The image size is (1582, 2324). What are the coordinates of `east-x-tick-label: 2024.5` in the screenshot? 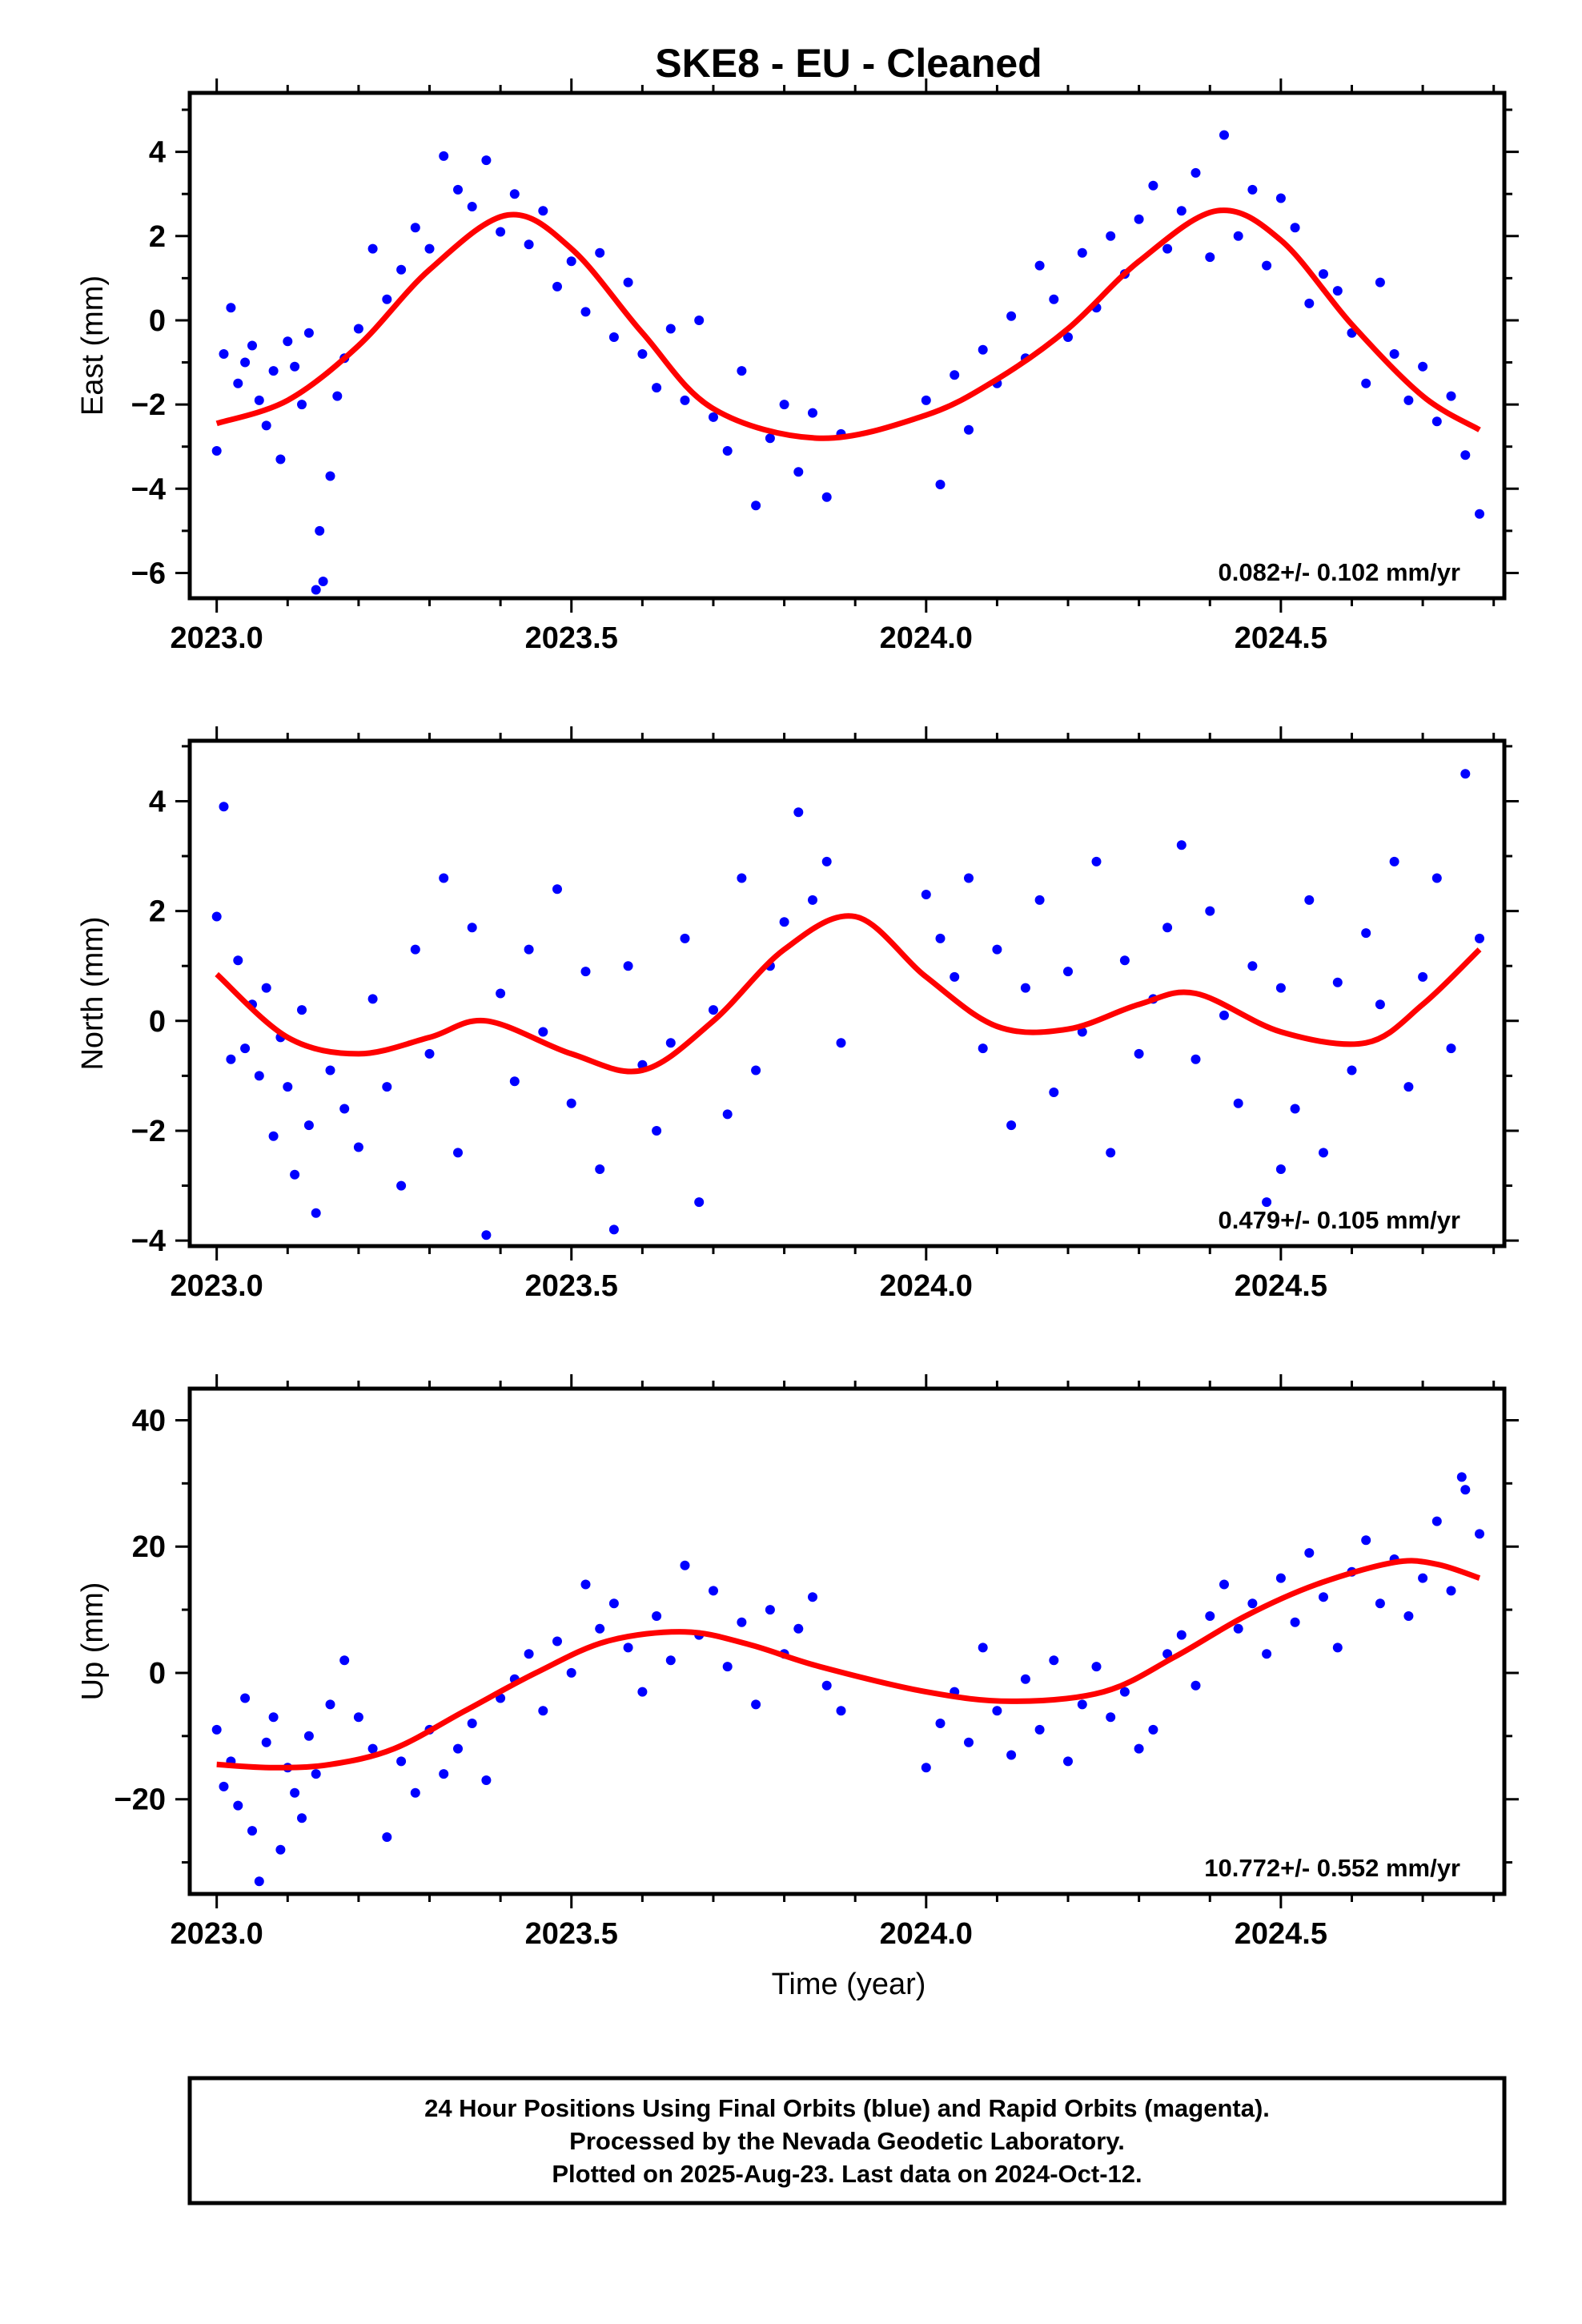 It's located at (1281, 638).